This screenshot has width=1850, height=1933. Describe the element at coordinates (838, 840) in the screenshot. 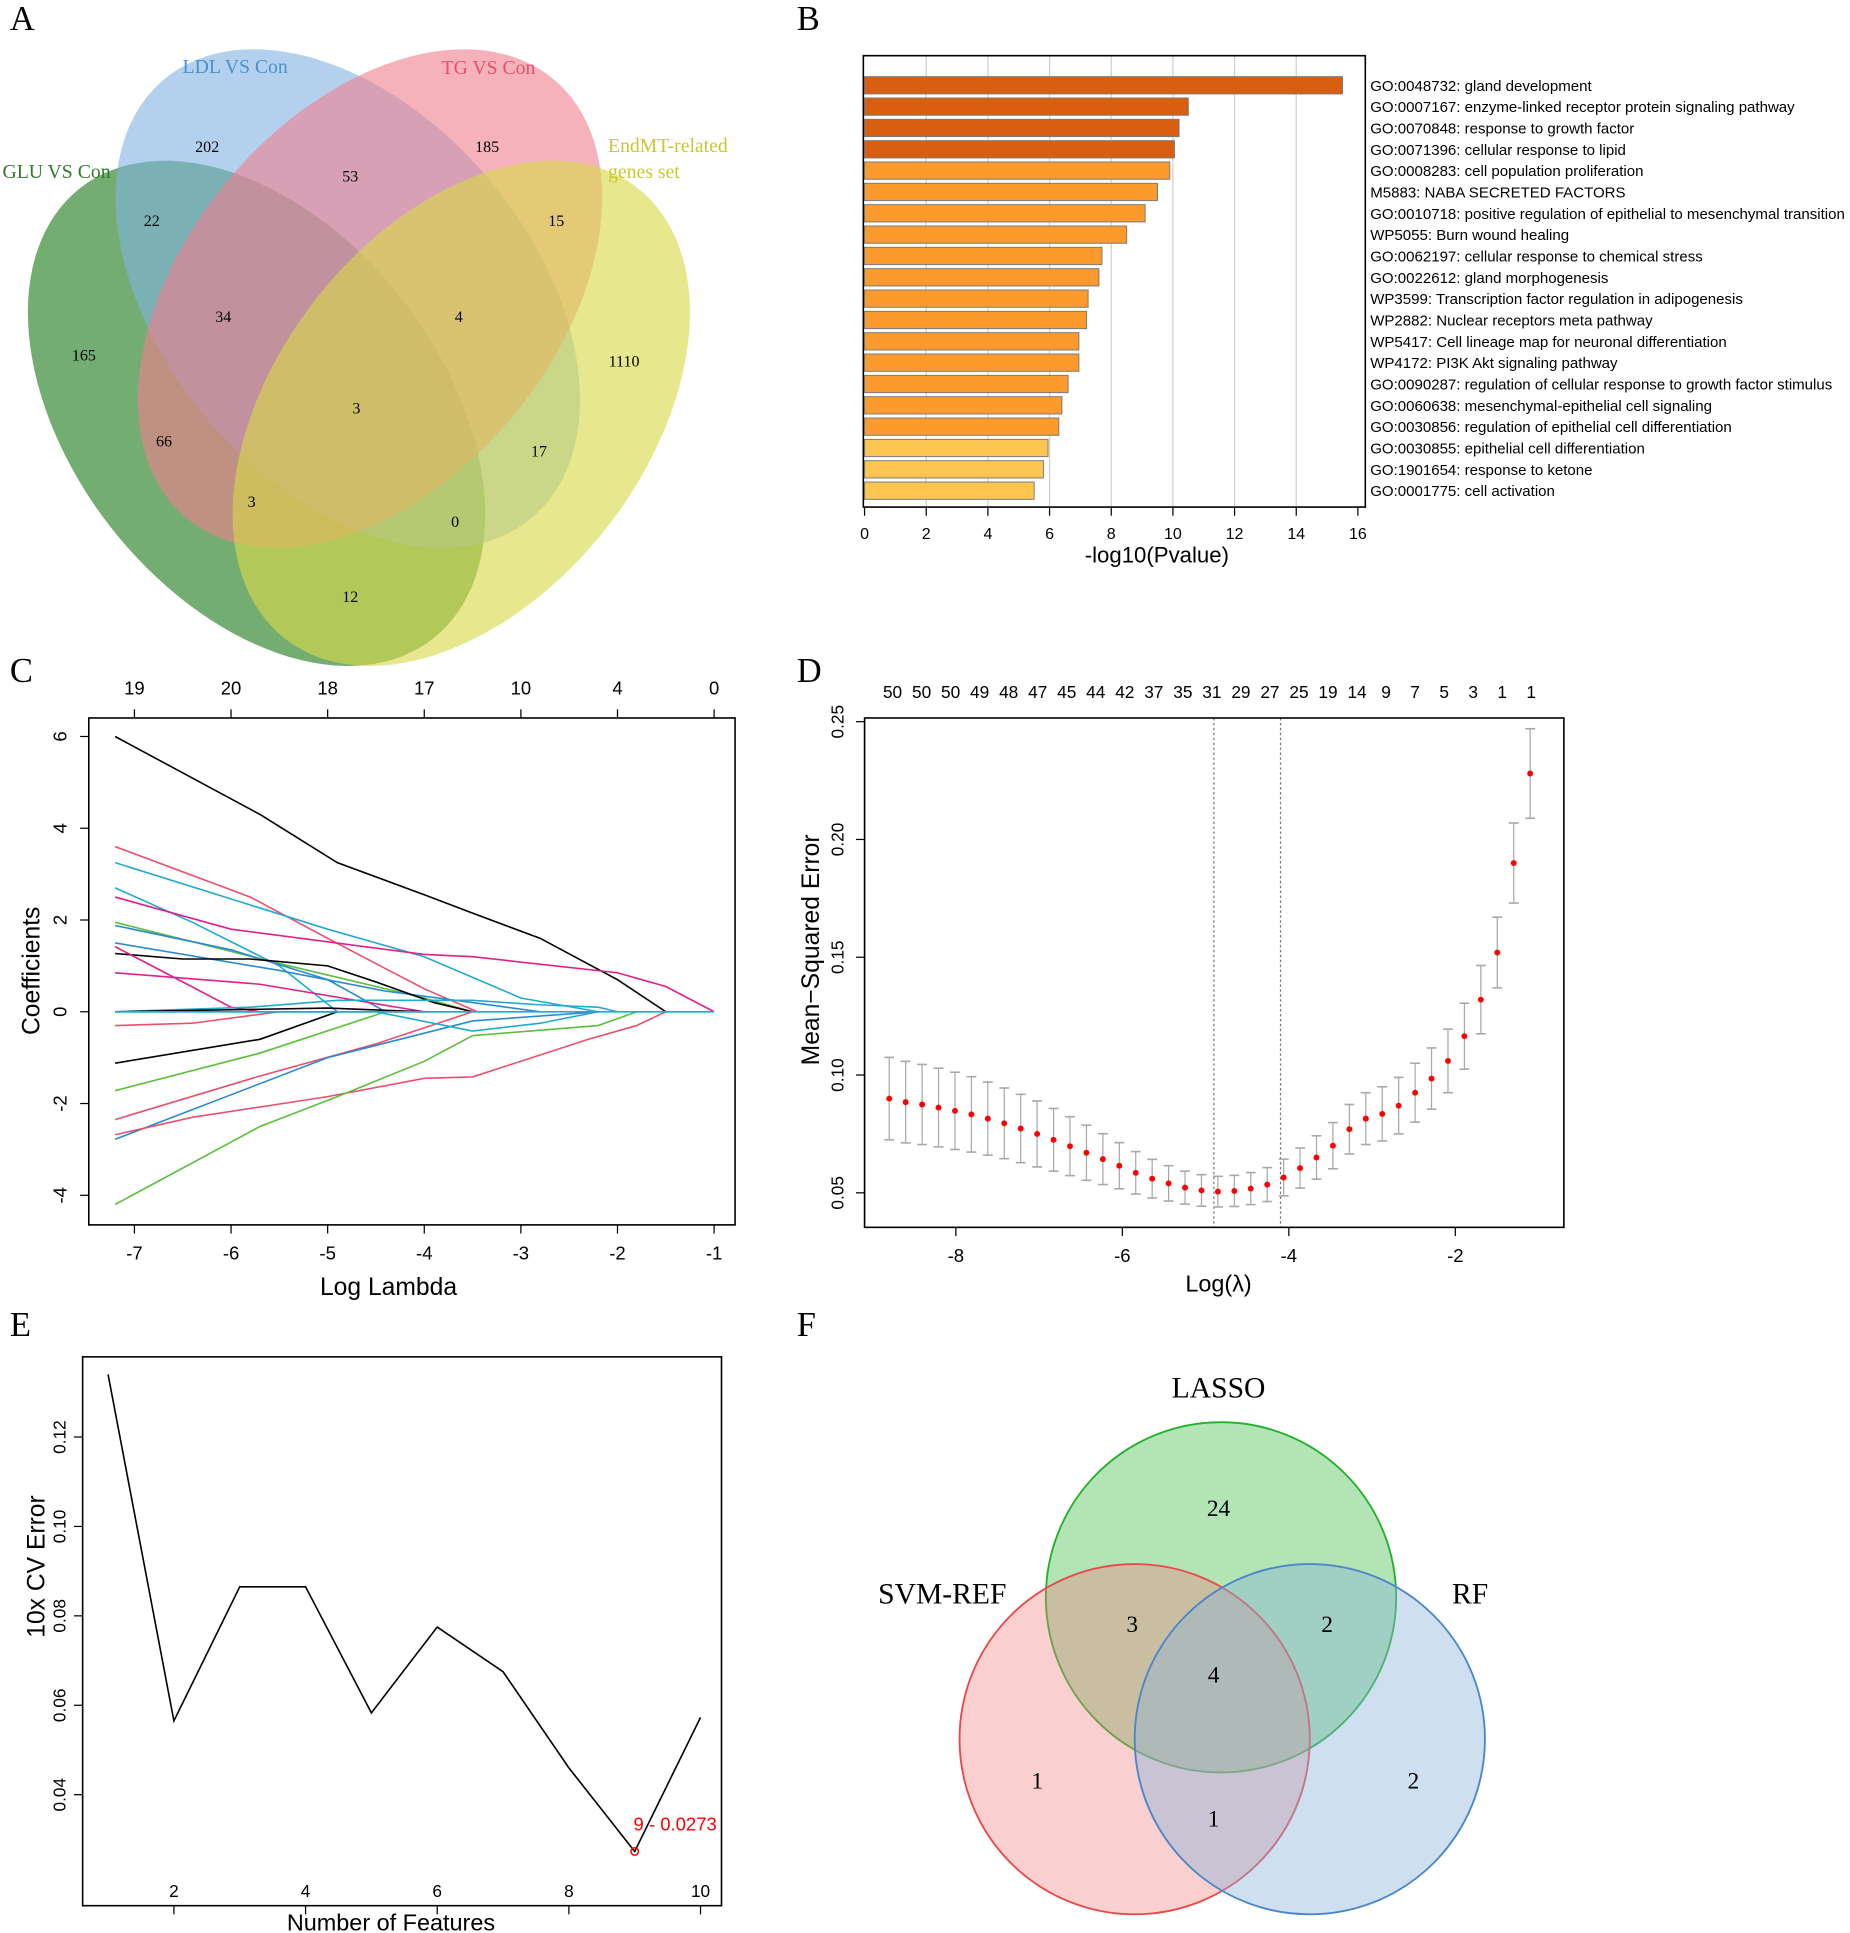

I see `y-axis-tick-label: 0.20` at that location.